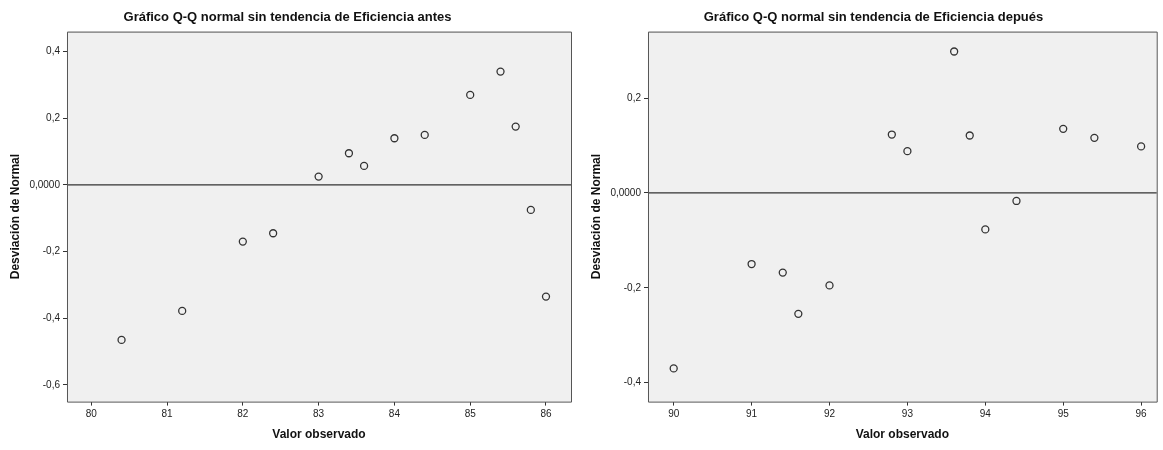 The image size is (1163, 450). What do you see at coordinates (394, 414) in the screenshot?
I see `x-tick-label: 84` at bounding box center [394, 414].